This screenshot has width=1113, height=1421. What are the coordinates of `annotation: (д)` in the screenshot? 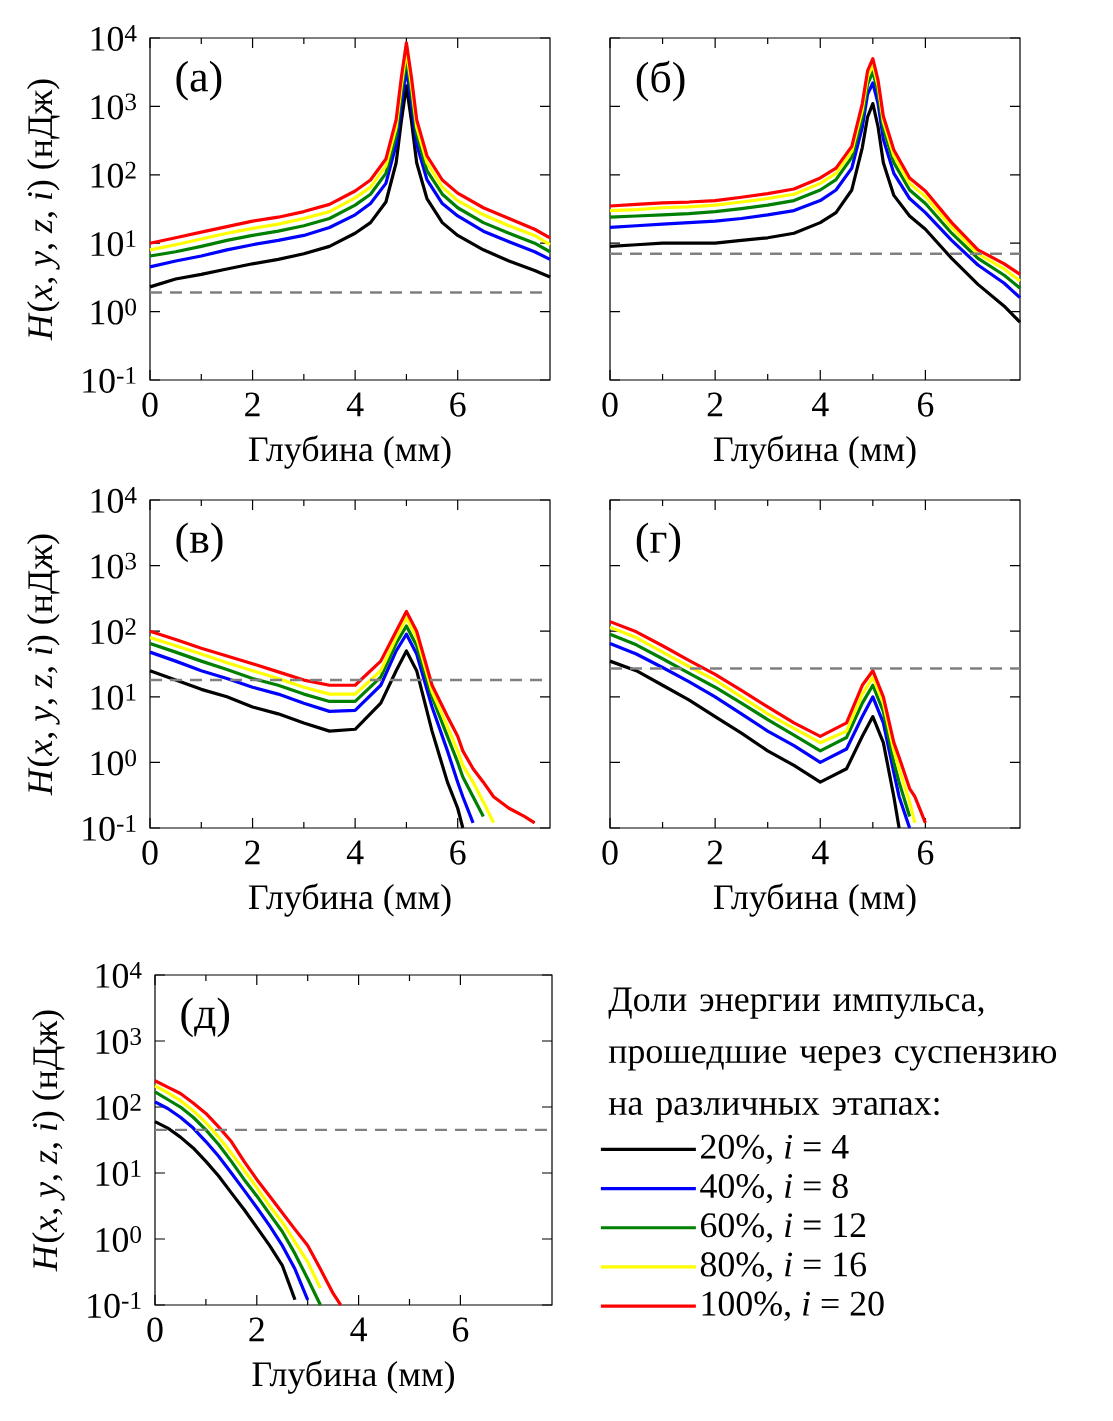 It's located at (205, 1017).